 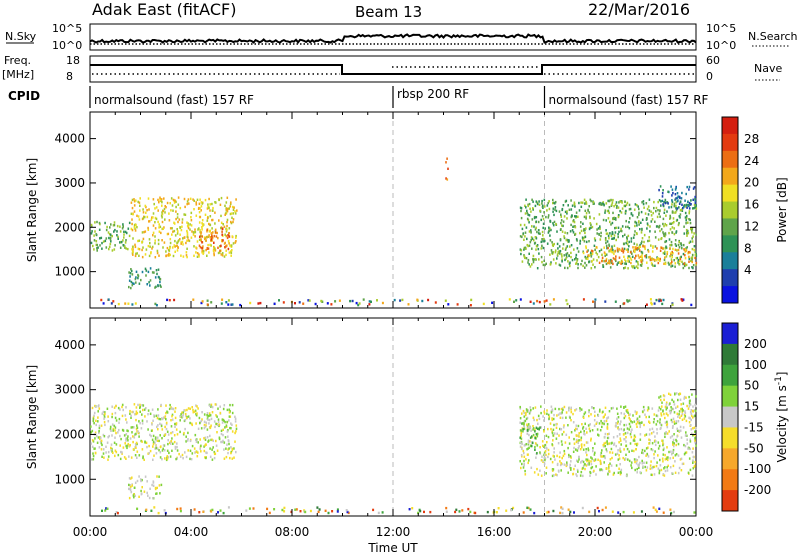 What do you see at coordinates (751, 226) in the screenshot?
I see `colorbar-tick-label: 12` at bounding box center [751, 226].